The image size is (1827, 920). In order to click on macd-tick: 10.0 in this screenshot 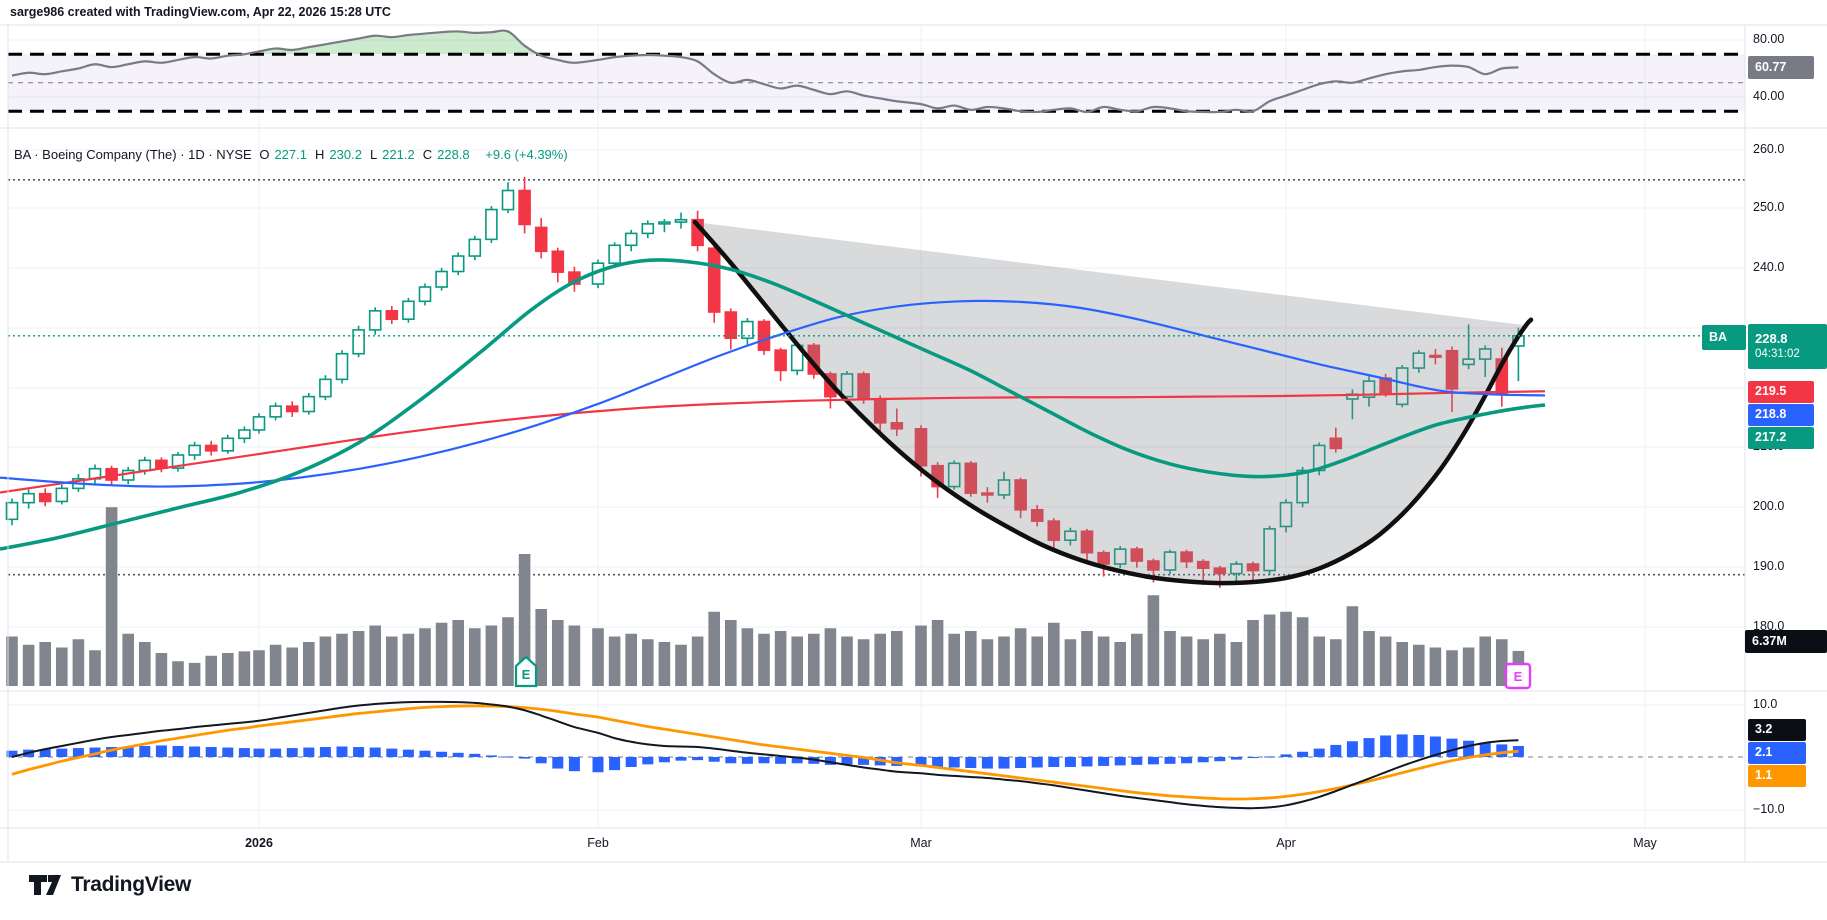, I will do `click(1765, 704)`.